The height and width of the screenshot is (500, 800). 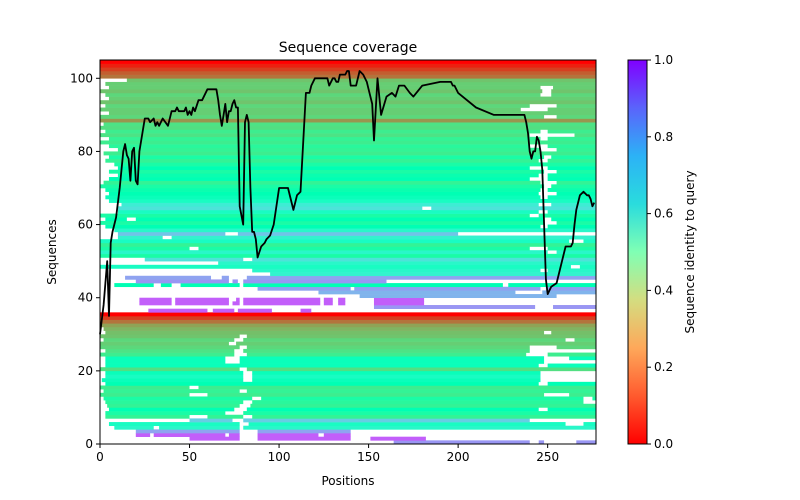 What do you see at coordinates (663, 290) in the screenshot?
I see `colorbar-tick-label: 0.4` at bounding box center [663, 290].